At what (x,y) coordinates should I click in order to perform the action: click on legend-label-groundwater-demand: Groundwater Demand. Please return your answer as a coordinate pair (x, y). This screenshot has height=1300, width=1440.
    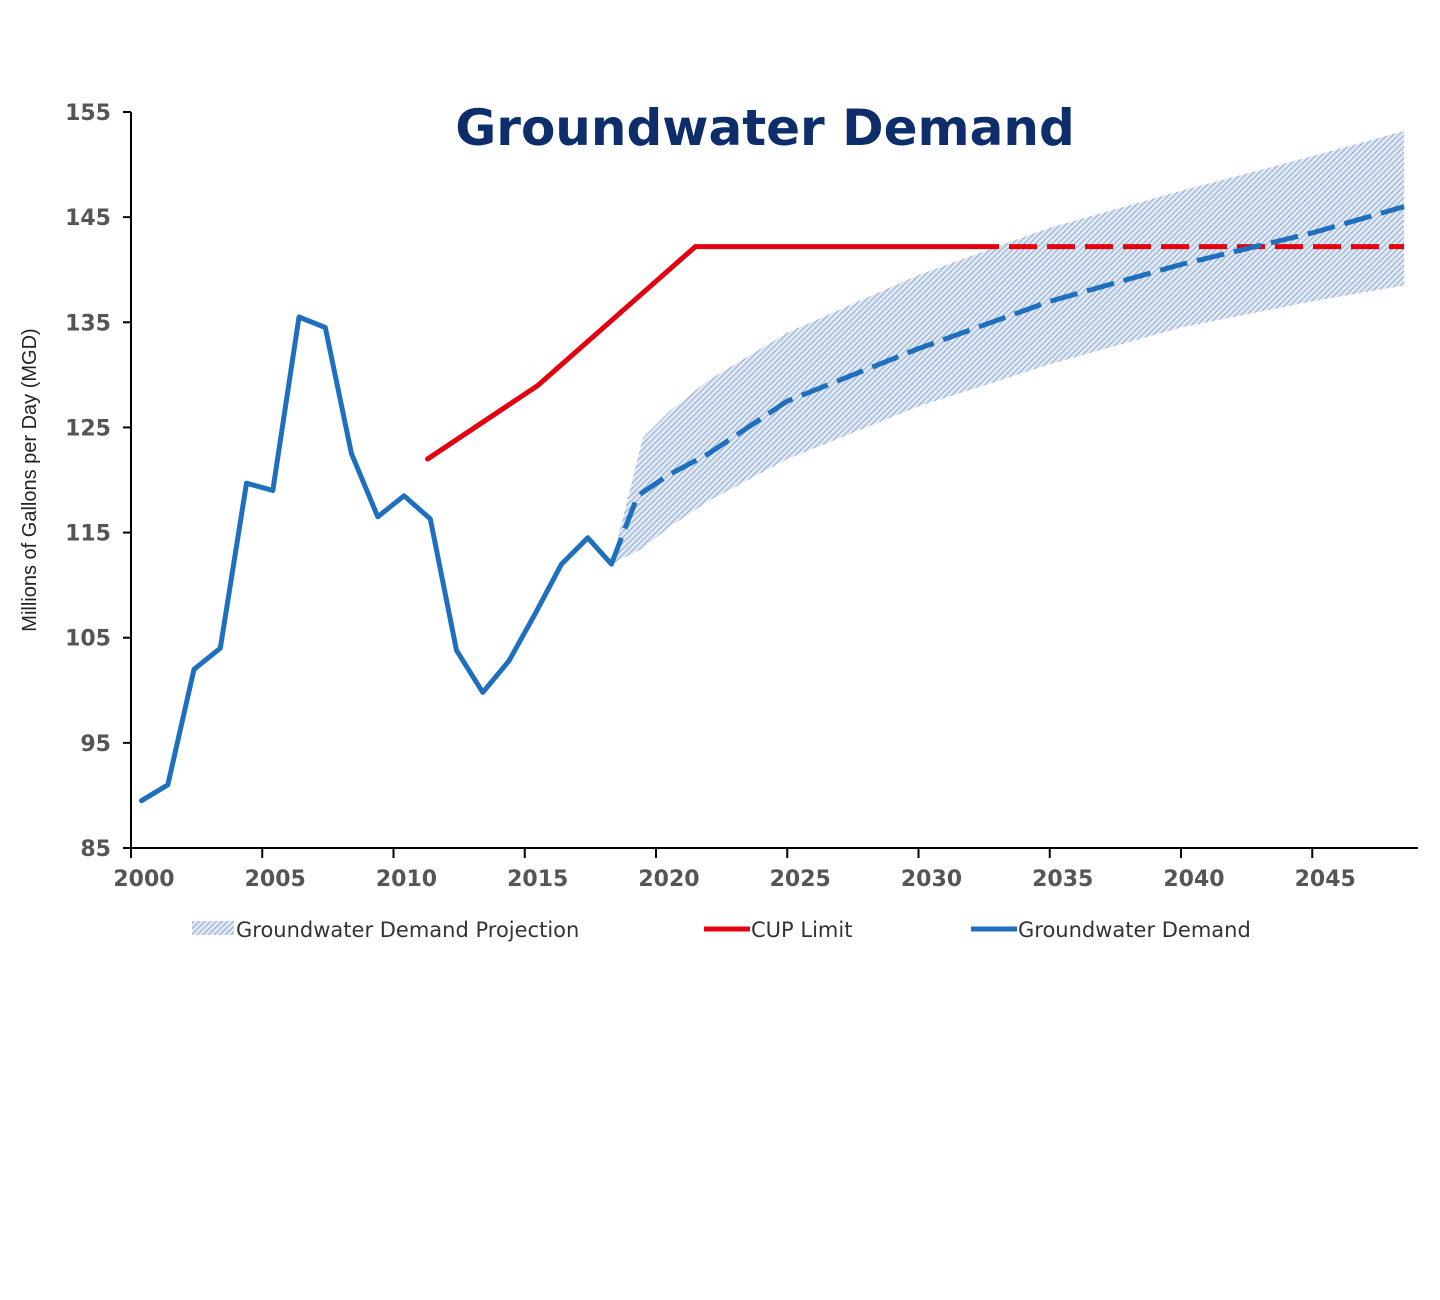
    Looking at the image, I should click on (1134, 930).